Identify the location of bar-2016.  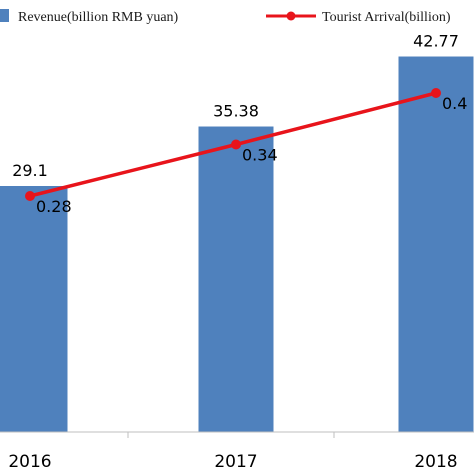
(34, 309).